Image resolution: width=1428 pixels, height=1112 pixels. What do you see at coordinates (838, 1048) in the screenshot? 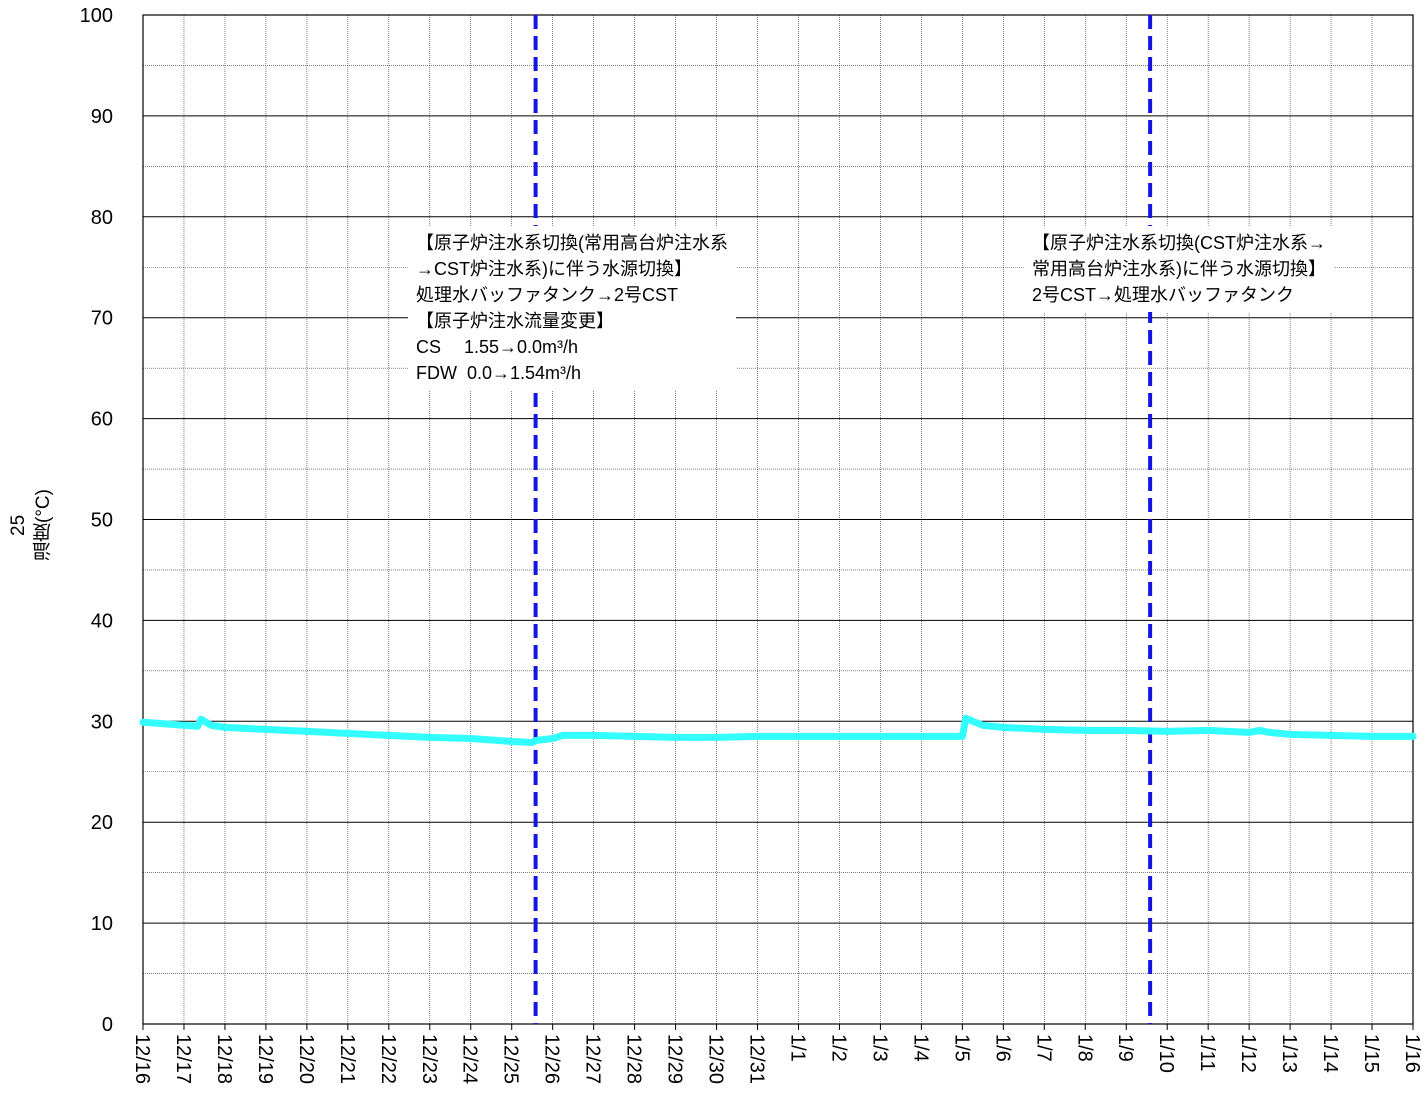
I see `x-tick-label: 1/2` at bounding box center [838, 1048].